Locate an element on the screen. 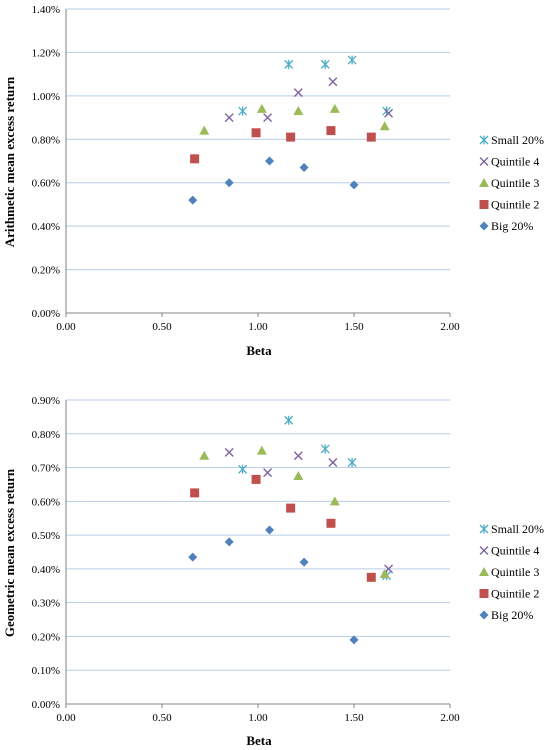 The height and width of the screenshot is (750, 555). x-axis-label-geometric: Beta is located at coordinates (259, 740).